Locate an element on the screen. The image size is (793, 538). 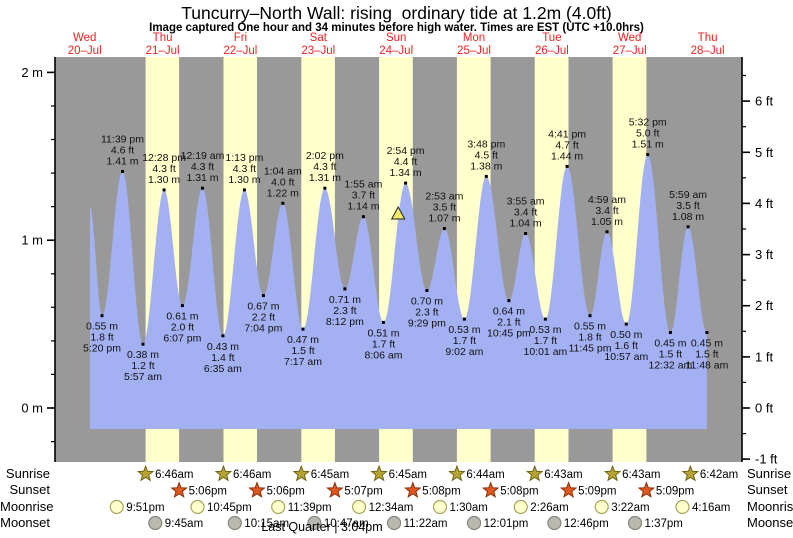
low-tide-annotation: 5:57 am is located at coordinates (143, 377).